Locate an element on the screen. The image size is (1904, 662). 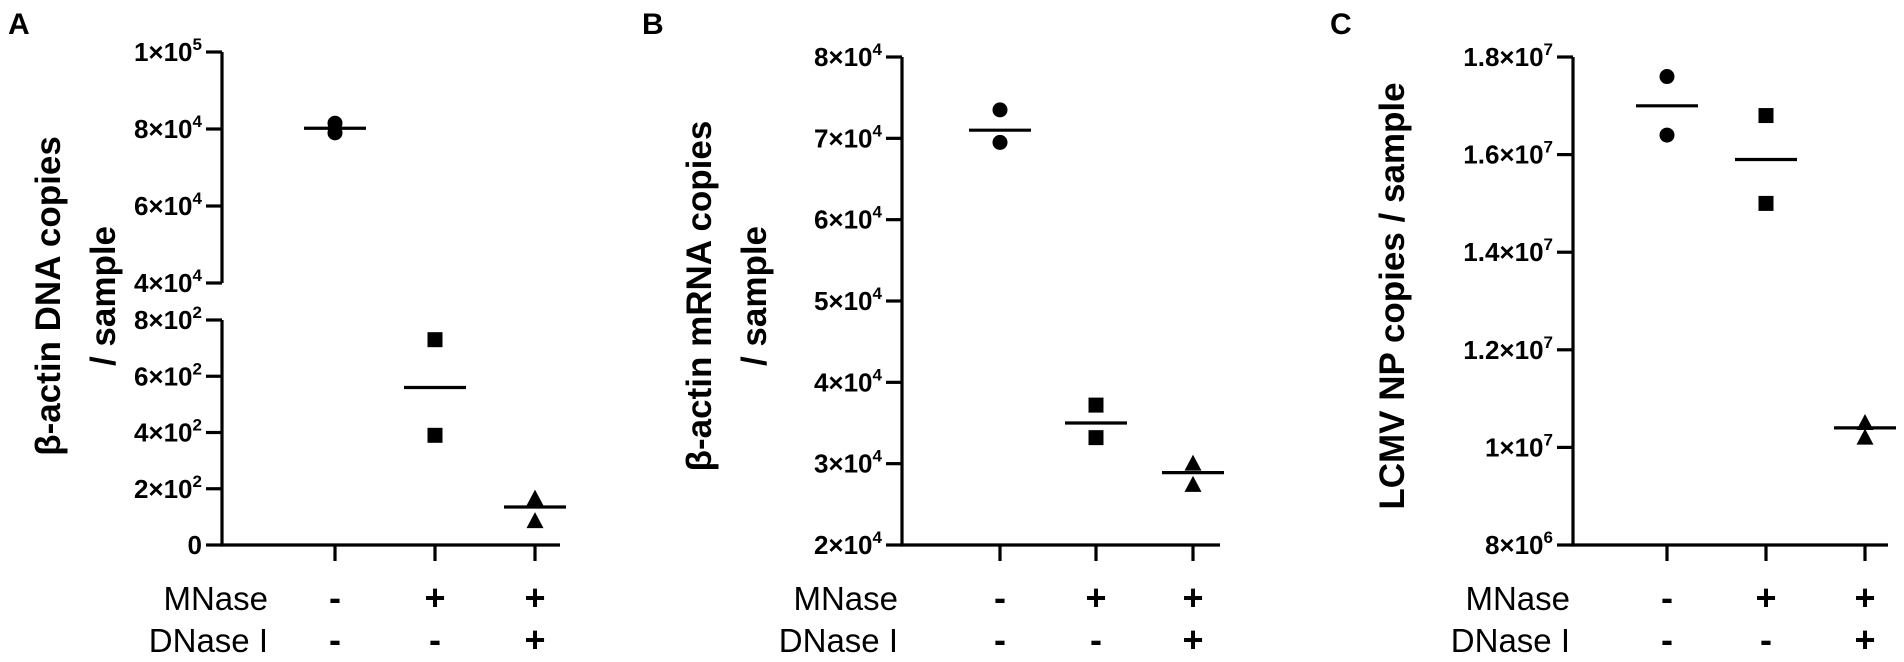
y-axis-title: β-actin mRNA copies is located at coordinates (699, 296).